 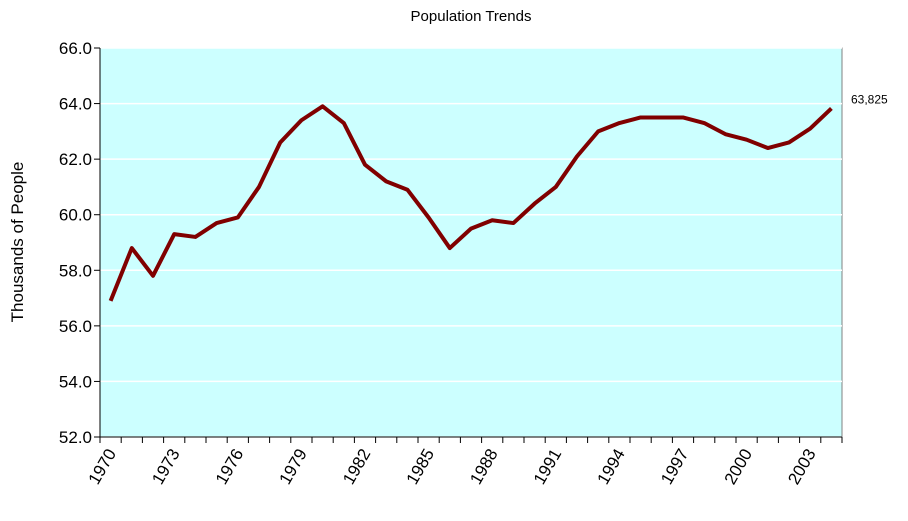 I want to click on data-label: 63,825, so click(x=869, y=99).